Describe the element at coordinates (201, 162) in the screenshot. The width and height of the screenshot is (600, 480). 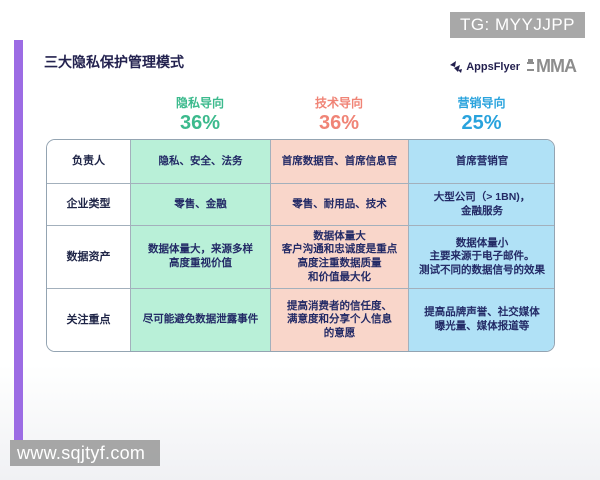
I see `table-cell: 隐私、安全、法务` at that location.